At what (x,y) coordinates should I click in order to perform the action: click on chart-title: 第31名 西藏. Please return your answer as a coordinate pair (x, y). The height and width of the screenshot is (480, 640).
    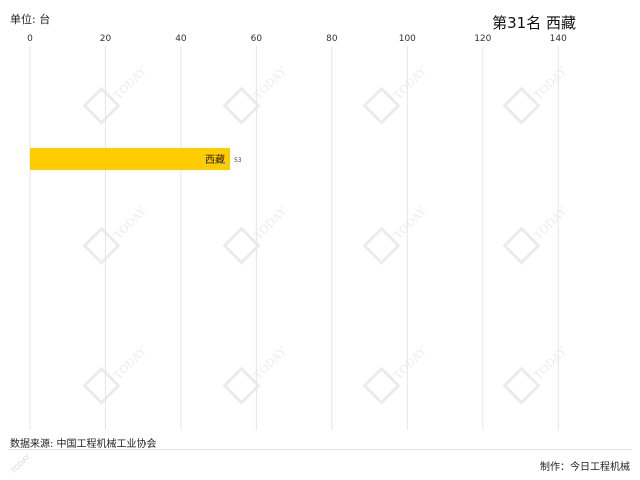
    Looking at the image, I should click on (534, 23).